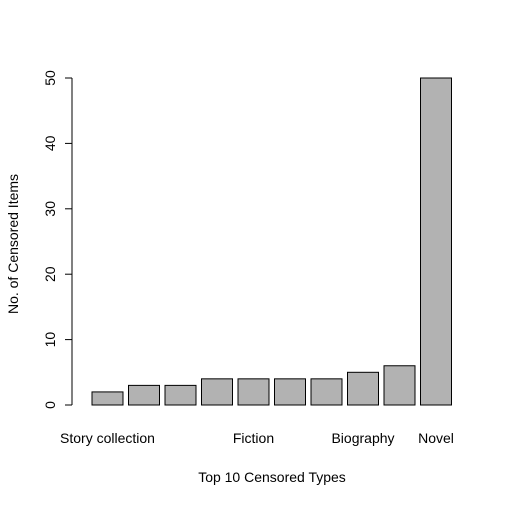 This screenshot has height=511, width=507. I want to click on y-tick-label: 20, so click(50, 274).